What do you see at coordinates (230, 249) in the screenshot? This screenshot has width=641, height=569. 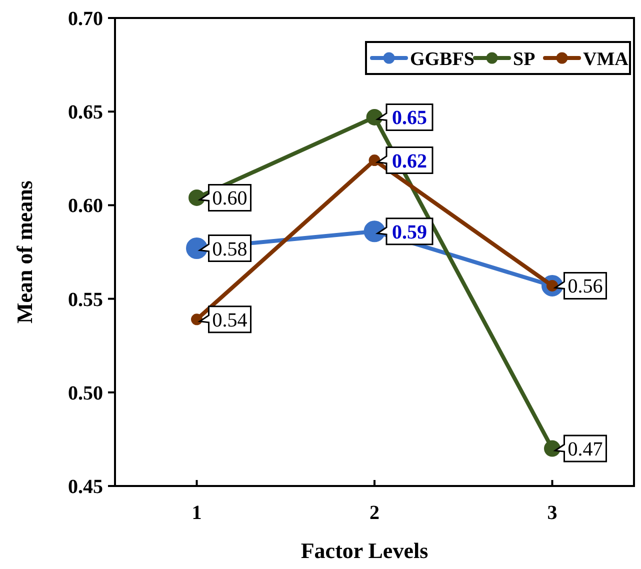 I see `data-label: 0.58` at bounding box center [230, 249].